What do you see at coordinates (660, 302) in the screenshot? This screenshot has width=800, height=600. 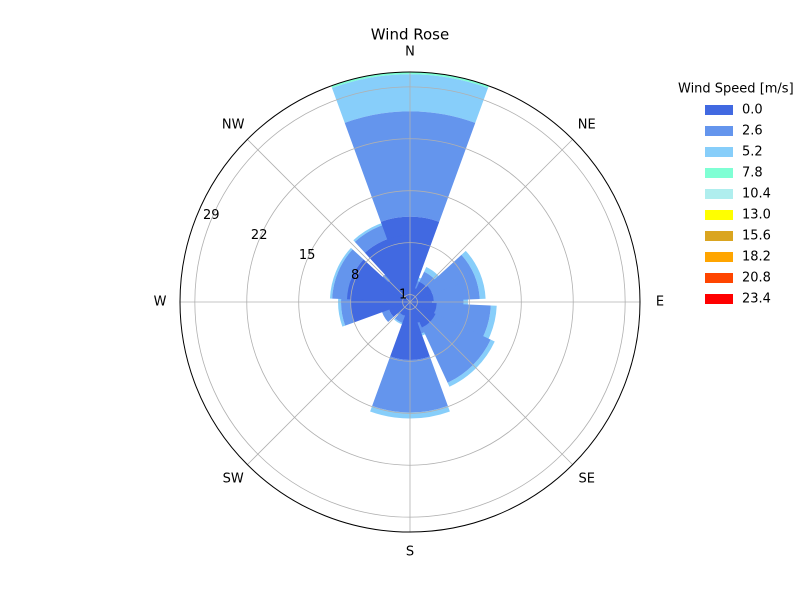 I see `direction-label: E` at bounding box center [660, 302].